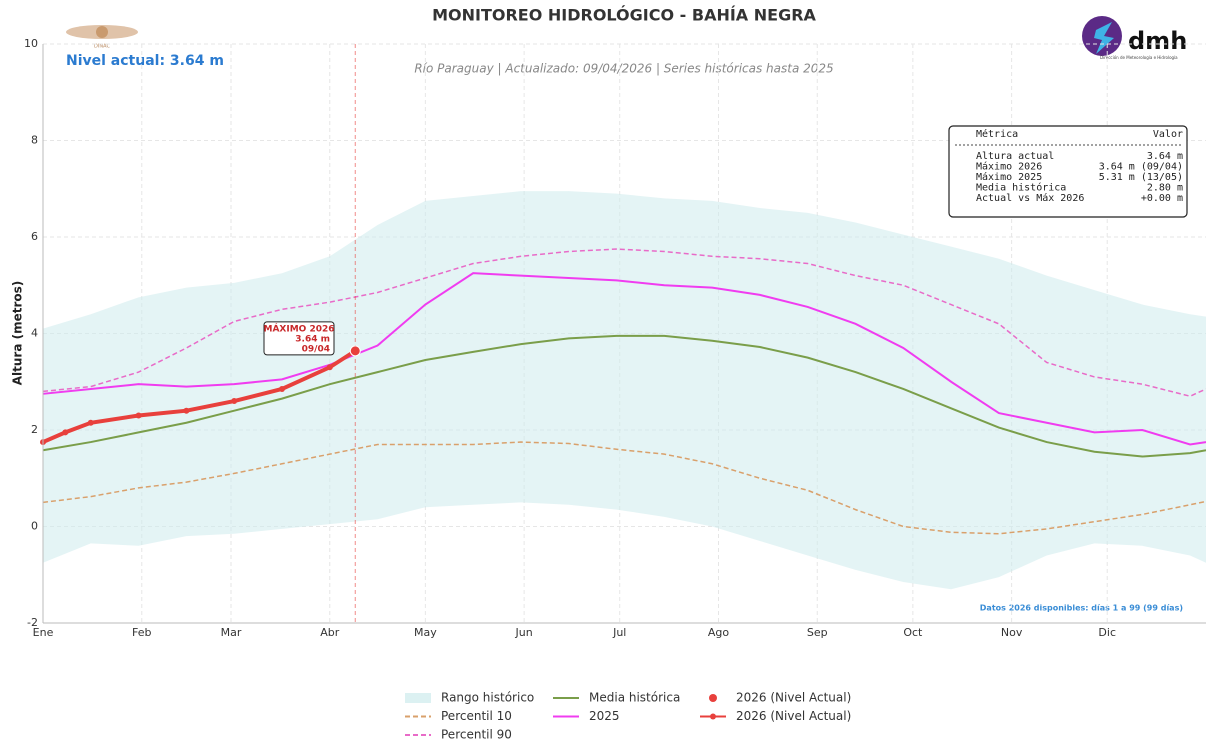 The width and height of the screenshot is (1206, 750). Describe the element at coordinates (1157, 41) in the screenshot. I see `logo-text: dmh` at that location.